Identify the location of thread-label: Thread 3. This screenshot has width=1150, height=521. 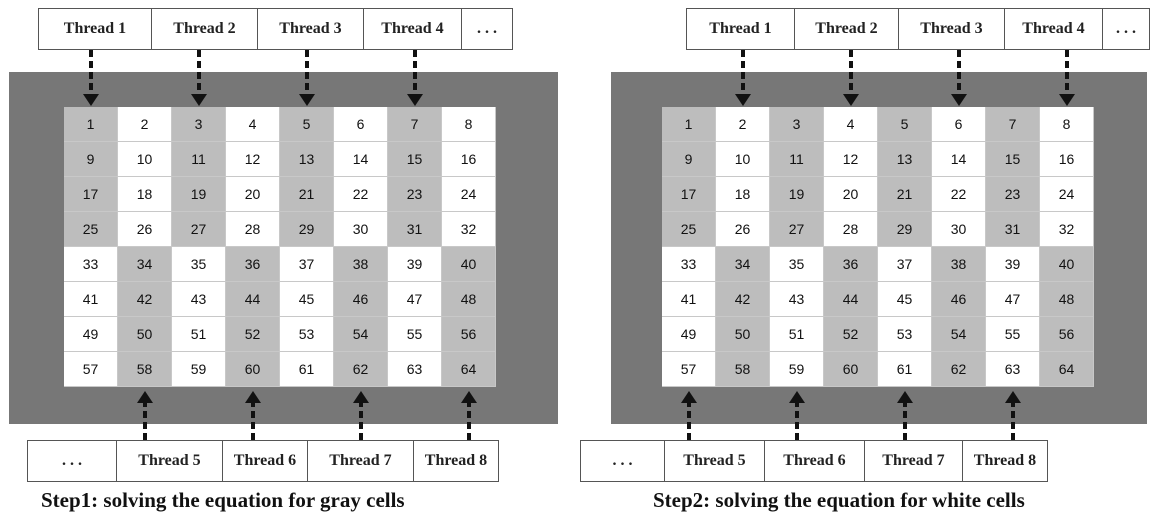
(311, 29).